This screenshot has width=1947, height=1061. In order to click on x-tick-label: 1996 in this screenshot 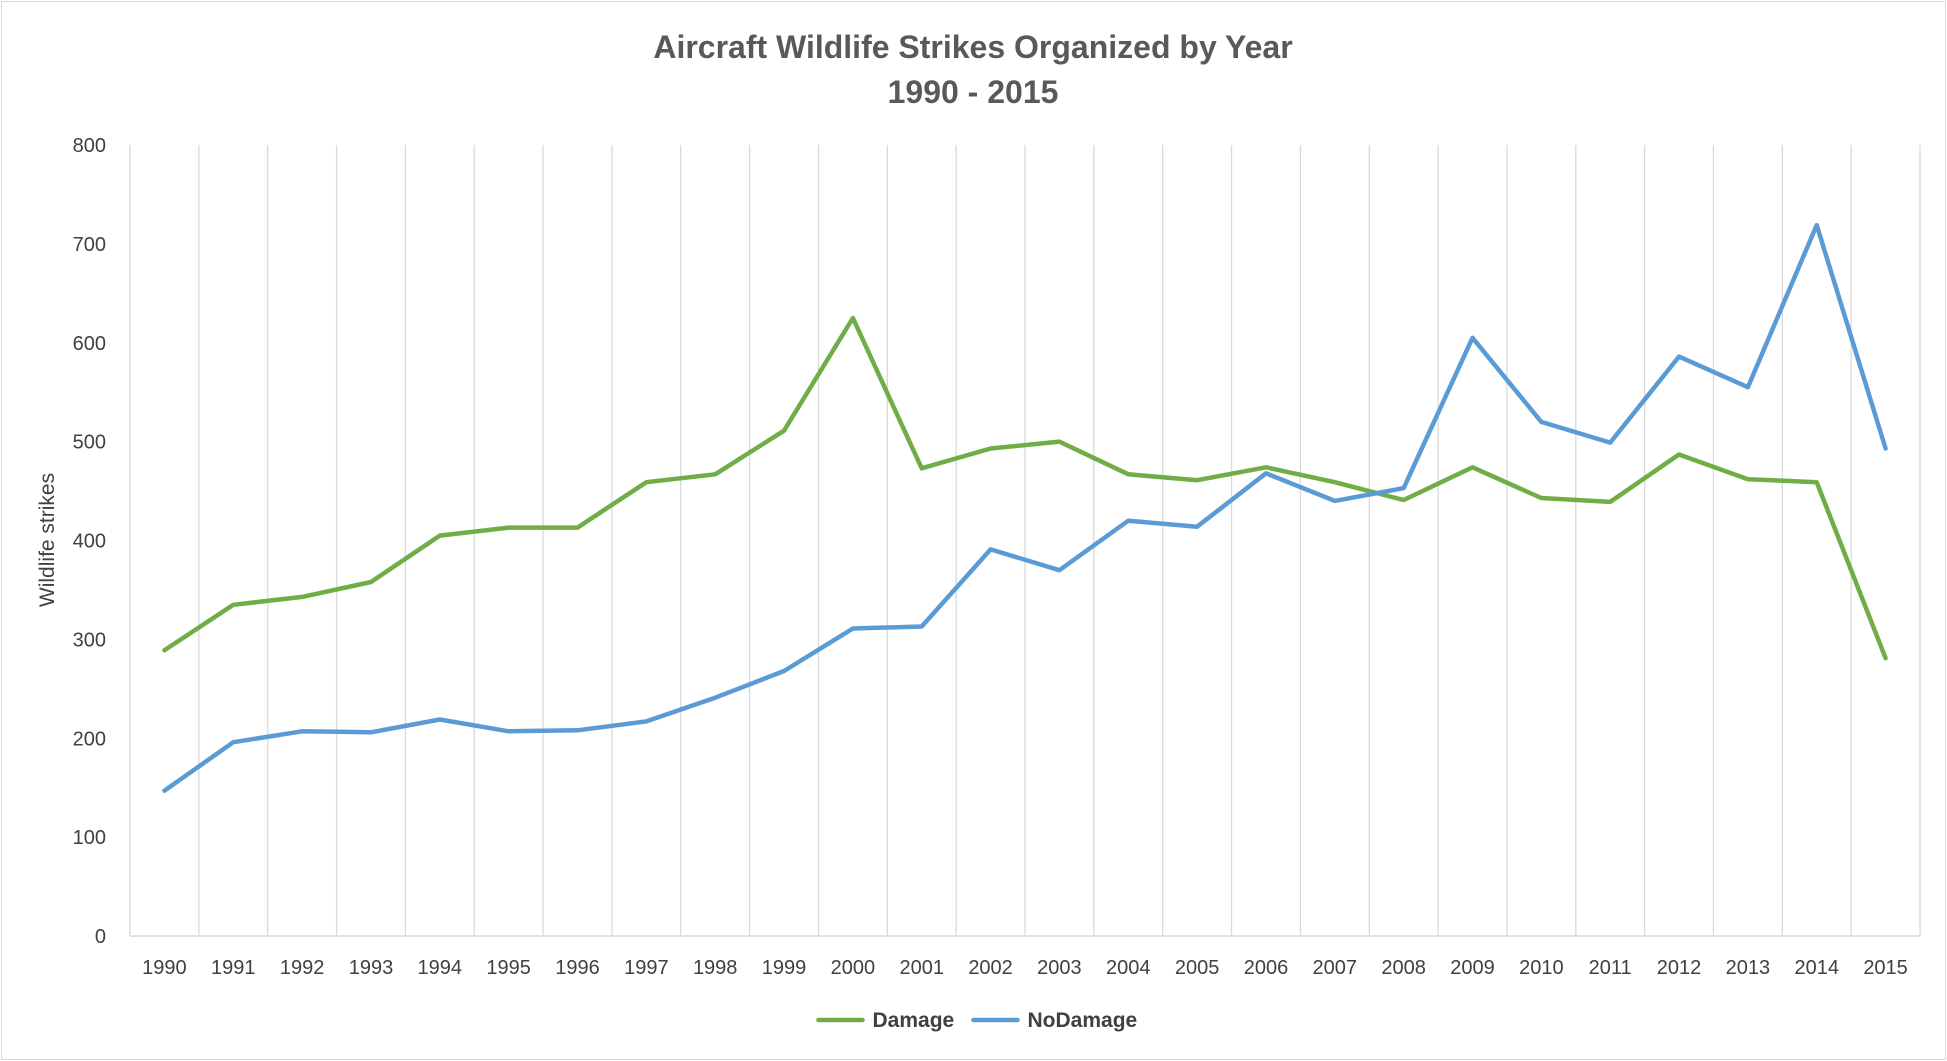, I will do `click(577, 968)`.